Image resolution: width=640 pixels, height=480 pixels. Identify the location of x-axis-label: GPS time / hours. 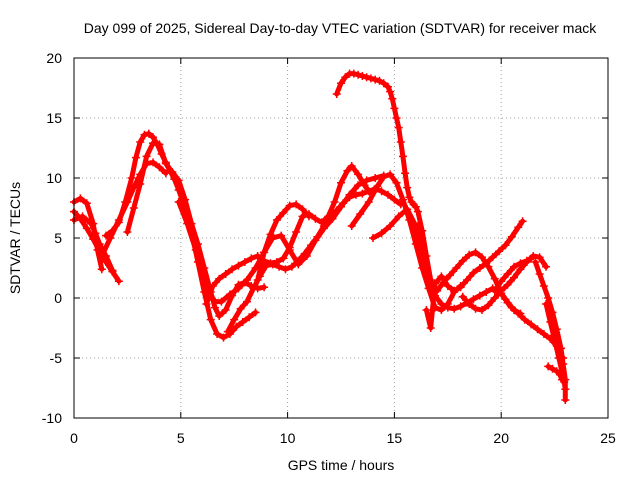
(341, 465).